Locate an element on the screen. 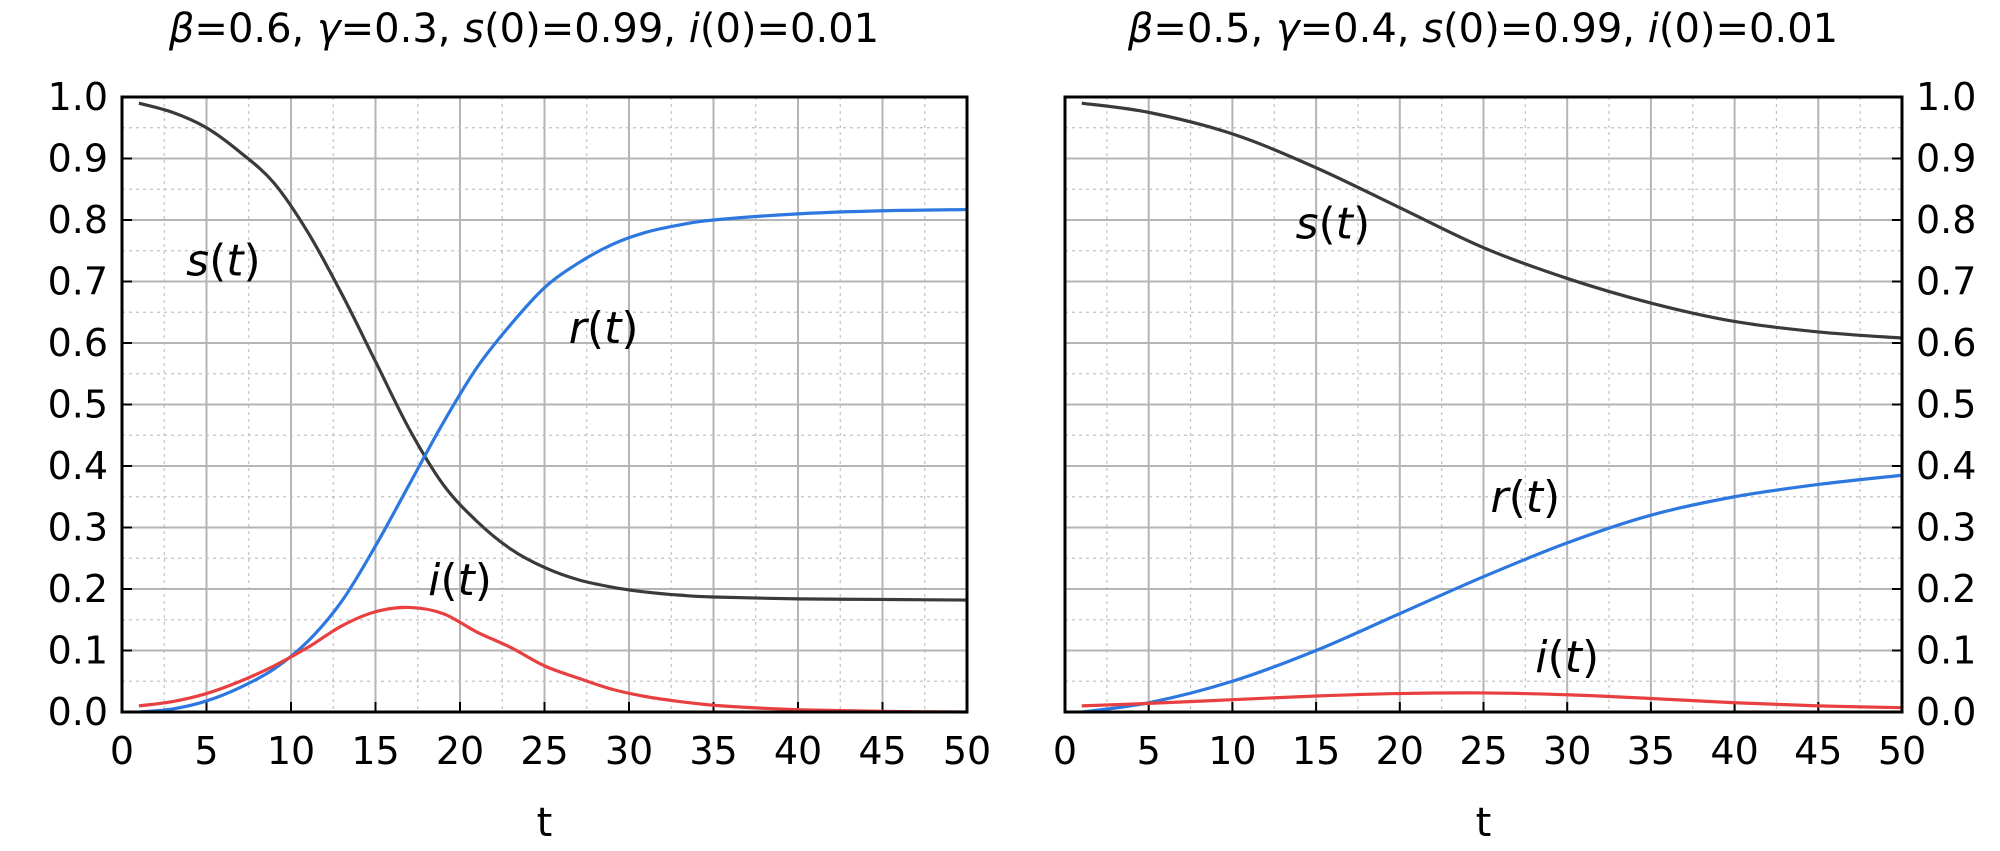  curve-label-i: i(t) is located at coordinates (1567, 657).